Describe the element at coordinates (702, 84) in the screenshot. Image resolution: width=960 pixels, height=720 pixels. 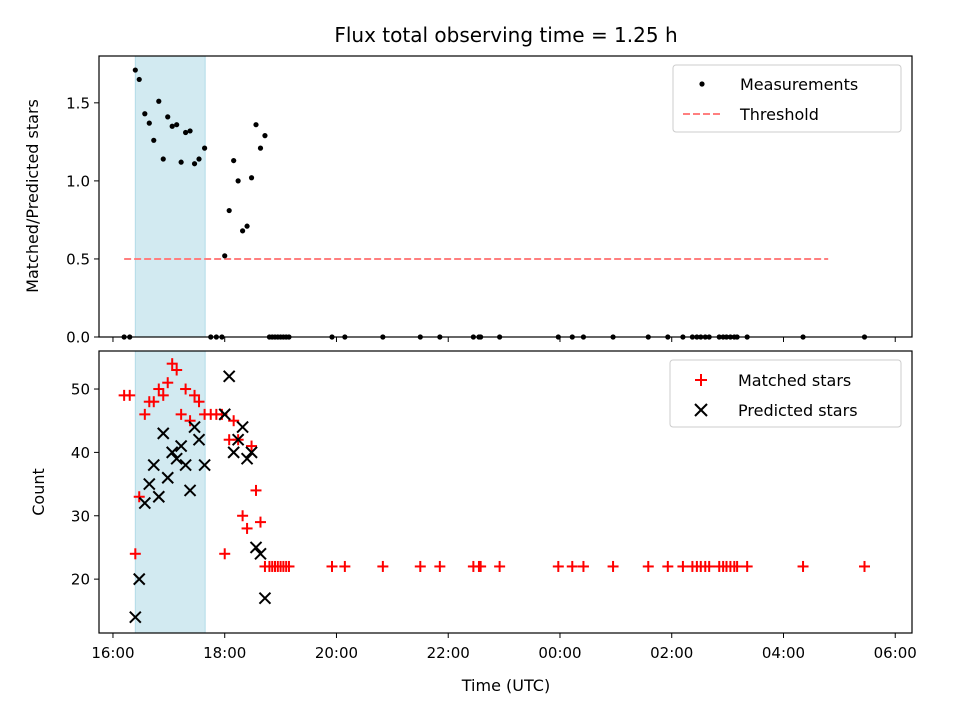
I see `legend-measurements-marker` at that location.